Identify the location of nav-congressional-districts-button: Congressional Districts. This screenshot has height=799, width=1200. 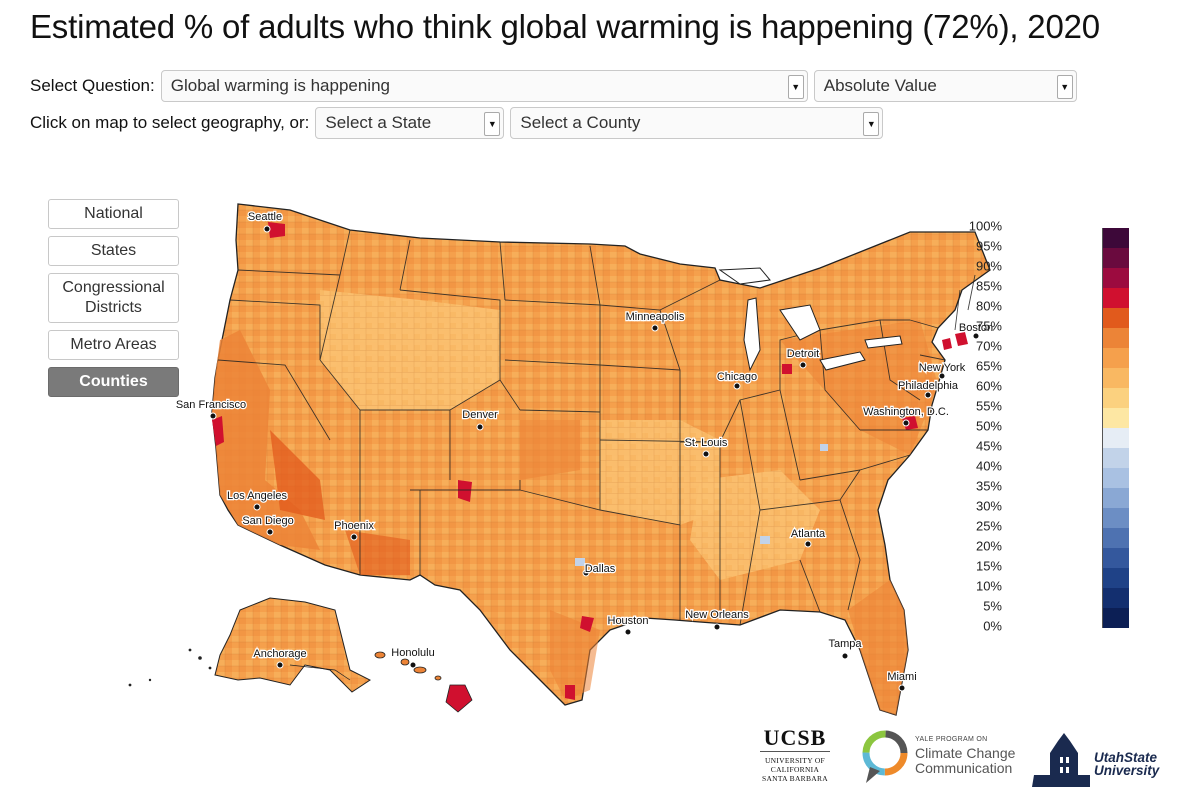
(113, 298).